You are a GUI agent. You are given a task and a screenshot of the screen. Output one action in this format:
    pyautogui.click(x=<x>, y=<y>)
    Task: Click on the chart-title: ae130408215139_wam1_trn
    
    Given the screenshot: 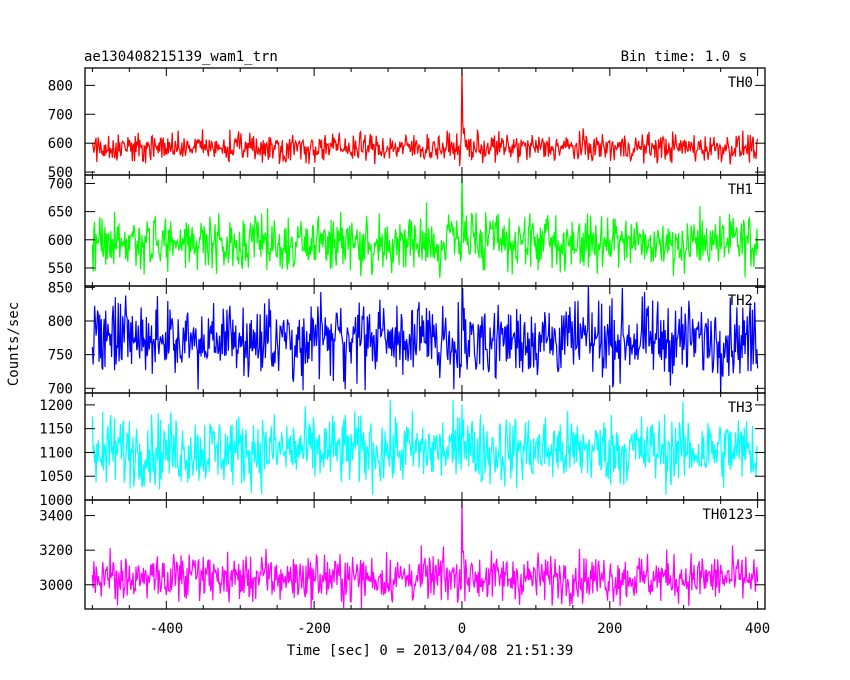 What is the action you would take?
    pyautogui.click(x=181, y=57)
    